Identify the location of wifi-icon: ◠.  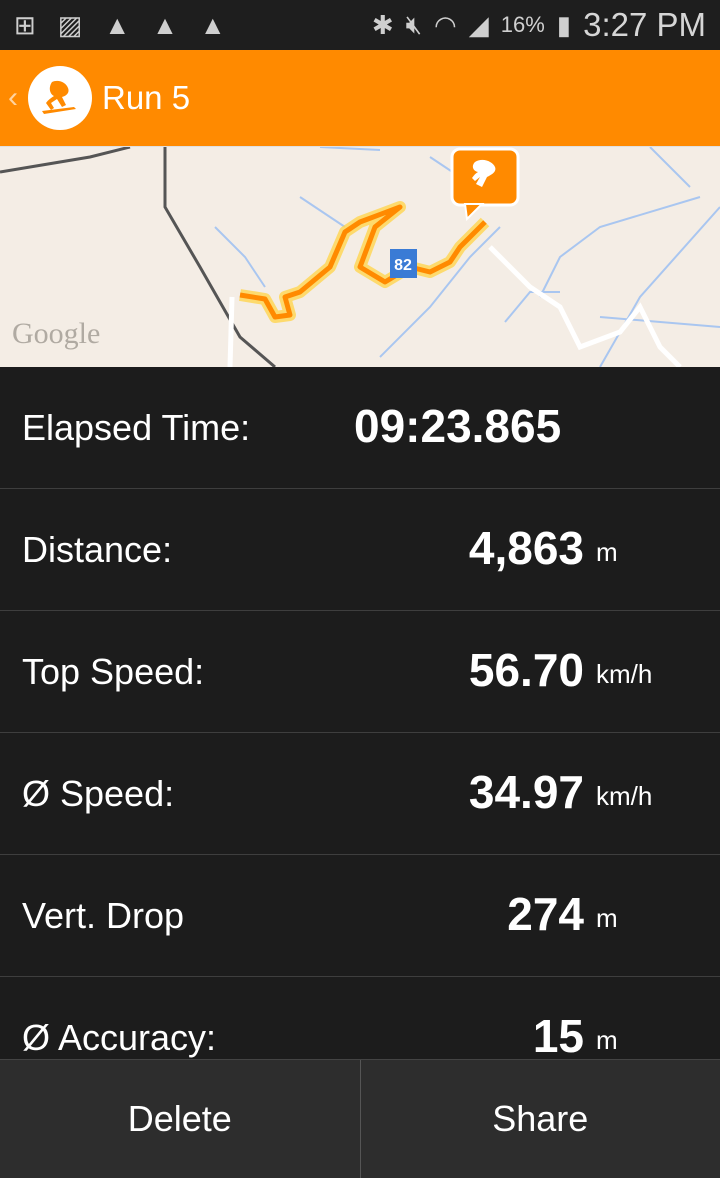
(445, 24).